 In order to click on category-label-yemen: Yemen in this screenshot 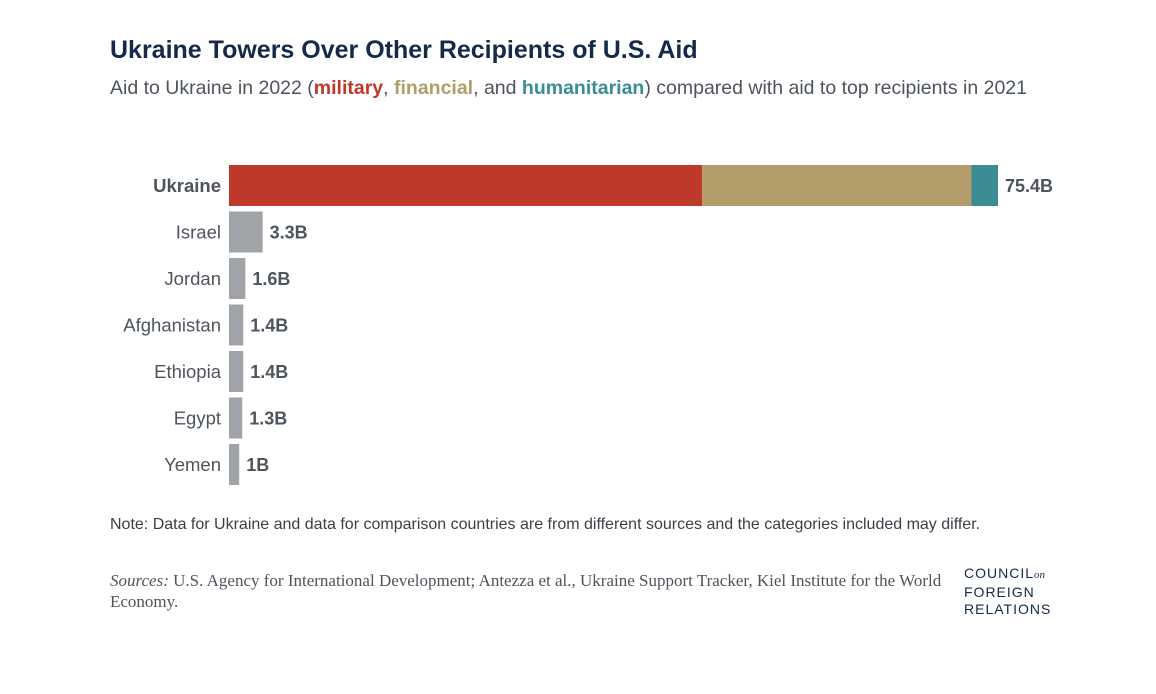, I will do `click(192, 464)`.